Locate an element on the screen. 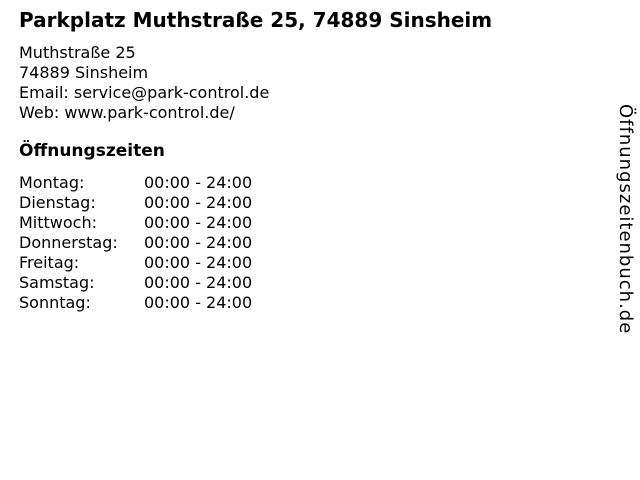  day-label: Sonntag: is located at coordinates (55, 302).